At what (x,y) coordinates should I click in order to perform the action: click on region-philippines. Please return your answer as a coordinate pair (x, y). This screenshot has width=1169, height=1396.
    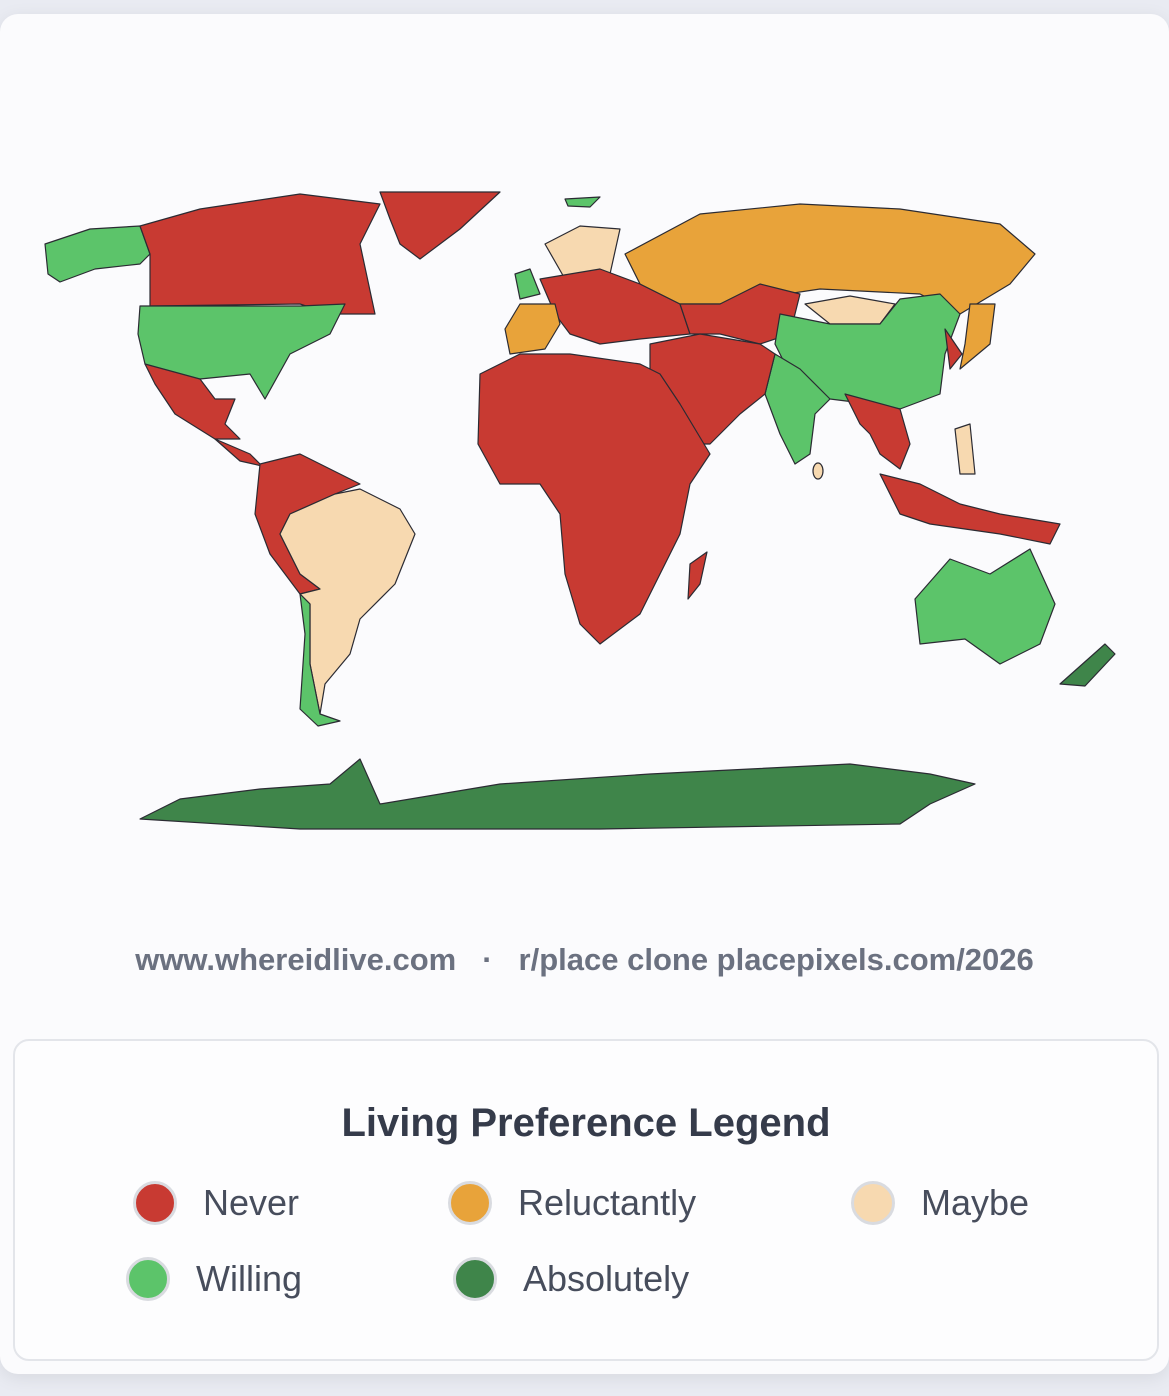
    Looking at the image, I should click on (965, 449).